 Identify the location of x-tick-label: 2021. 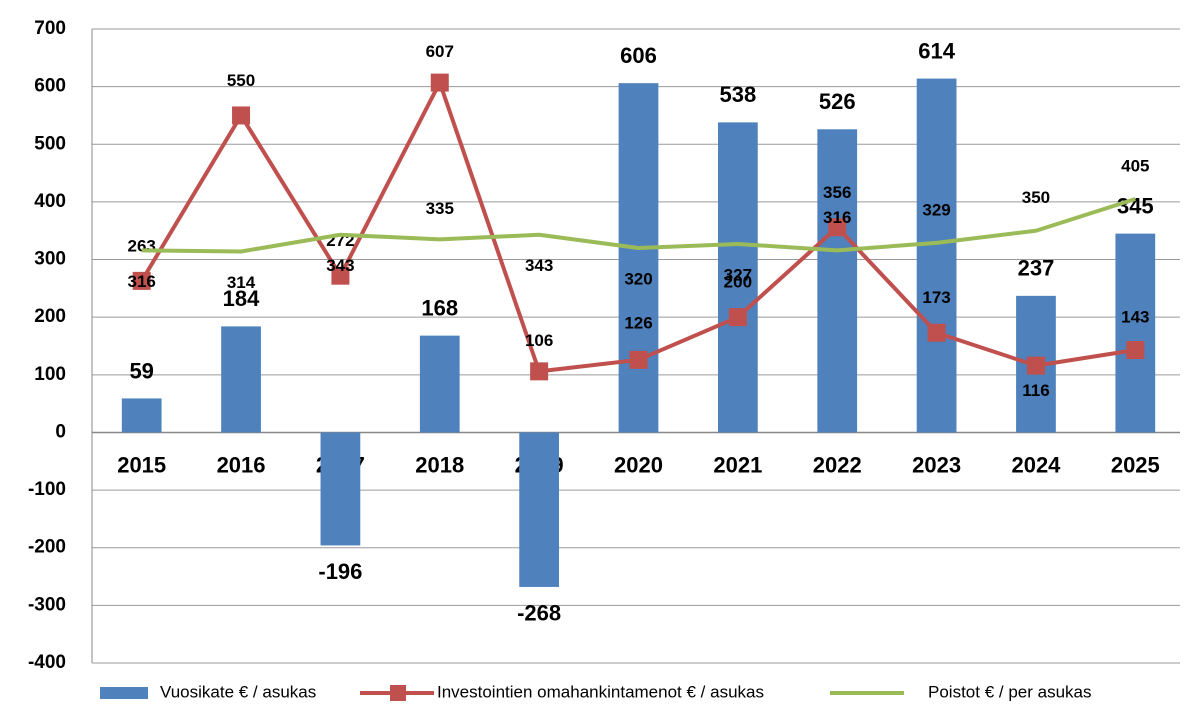
(737, 464).